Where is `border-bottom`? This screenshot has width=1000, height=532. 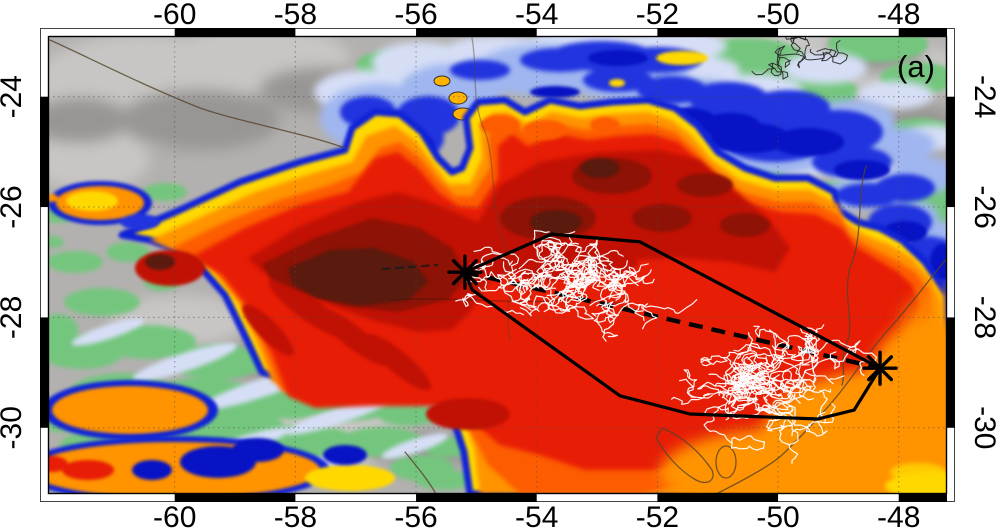
border-bottom is located at coordinates (420, 473).